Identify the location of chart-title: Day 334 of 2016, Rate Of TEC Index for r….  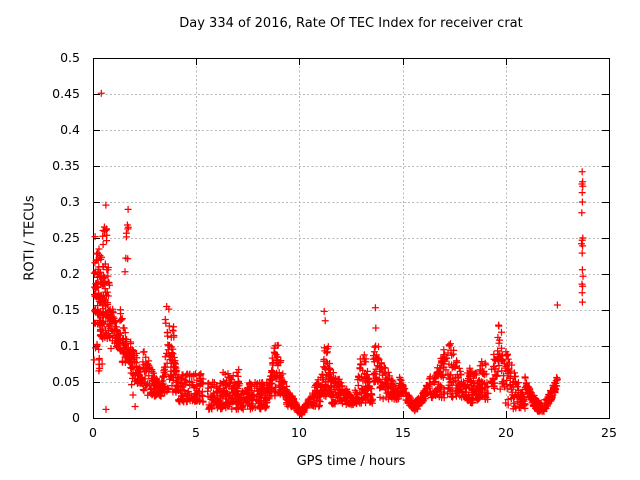
(351, 23).